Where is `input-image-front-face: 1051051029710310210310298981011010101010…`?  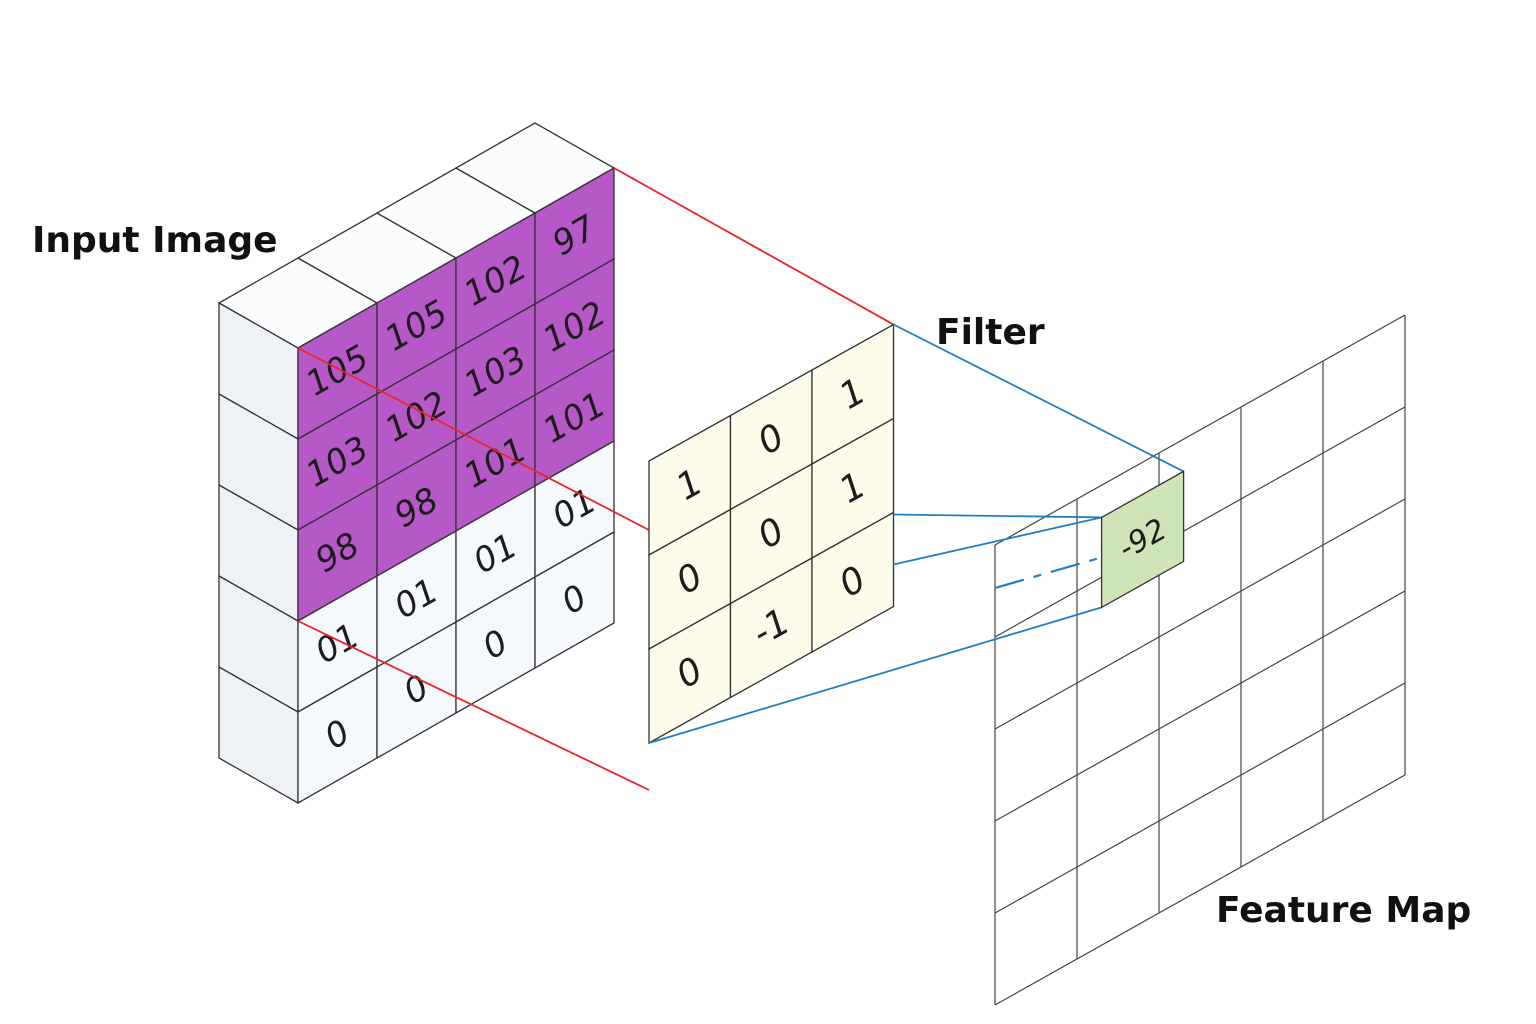 input-image-front-face: 1051051029710310210310298981011010101010… is located at coordinates (456, 485).